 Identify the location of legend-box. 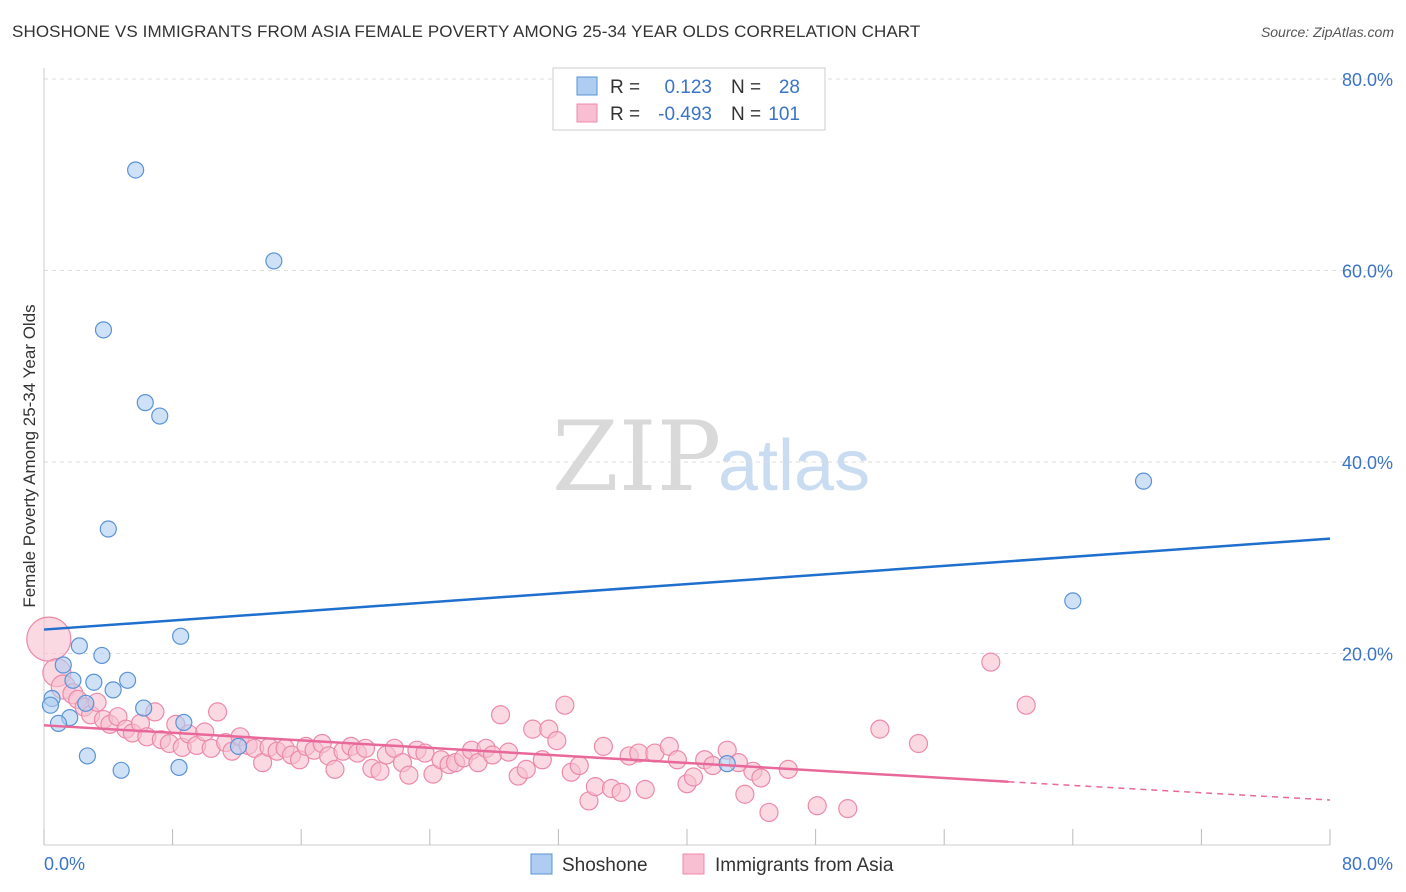
(689, 99).